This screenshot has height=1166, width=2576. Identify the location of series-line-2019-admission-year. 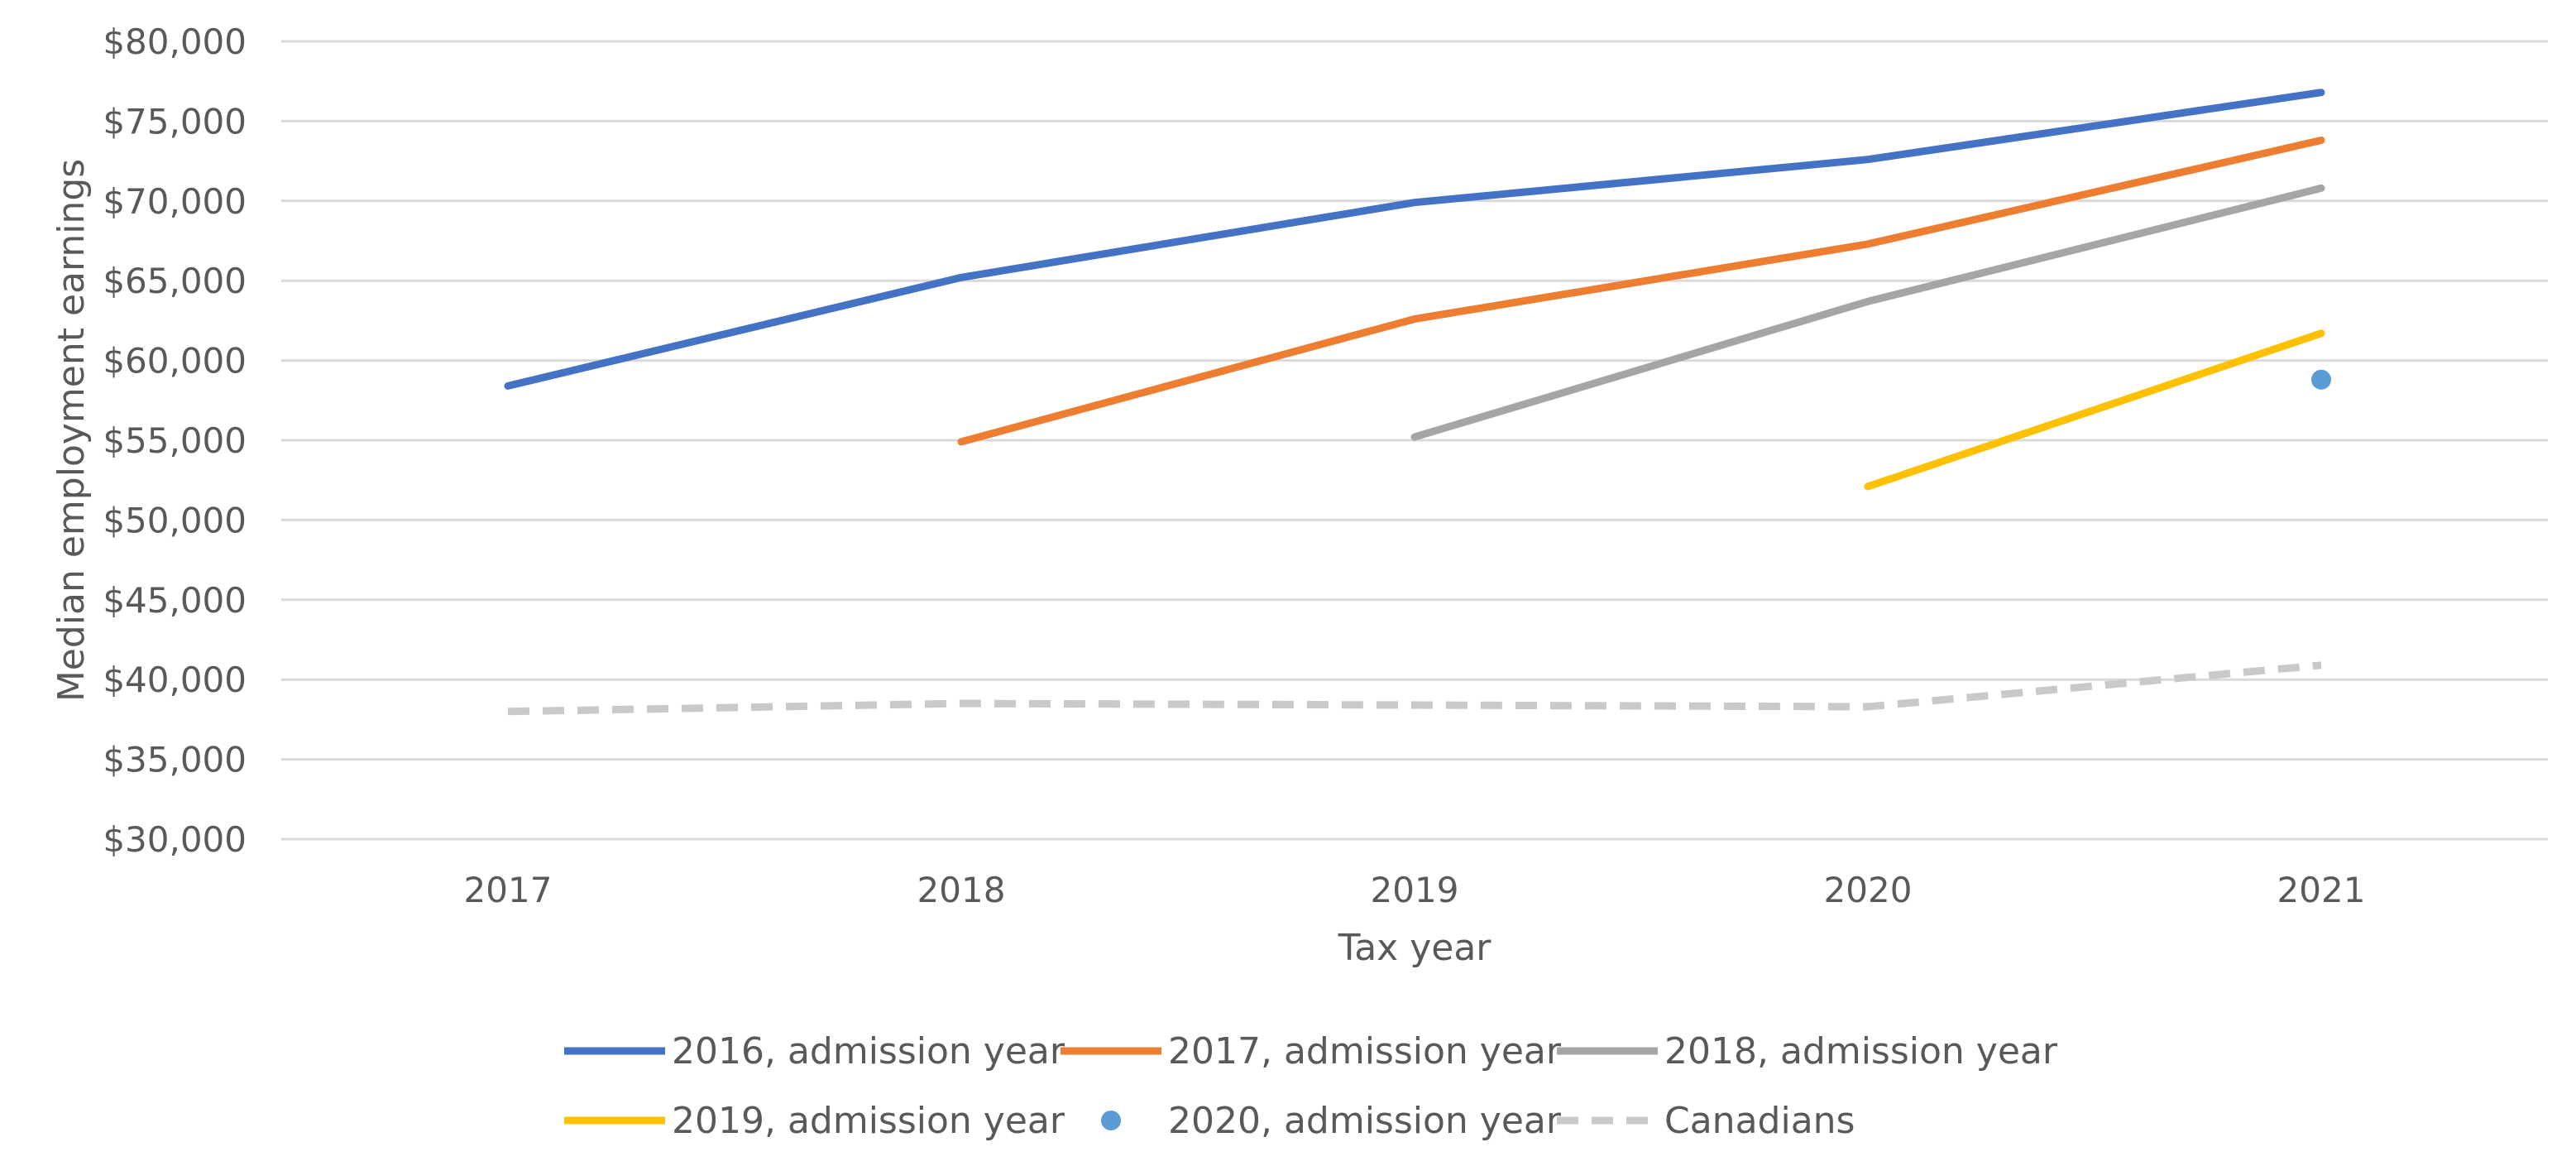
(2094, 410).